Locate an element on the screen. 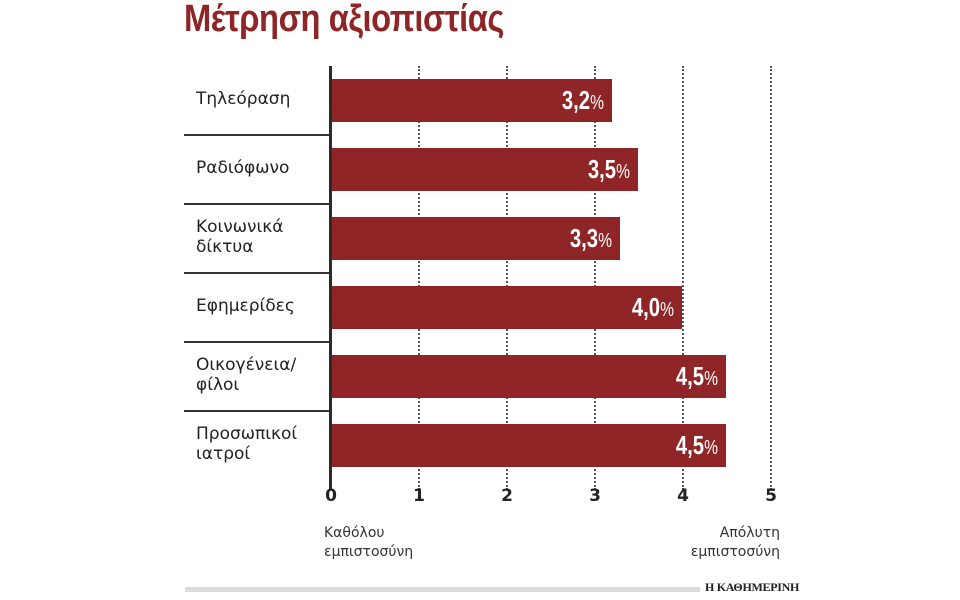  category-label: Τηλεόραση is located at coordinates (243, 99).